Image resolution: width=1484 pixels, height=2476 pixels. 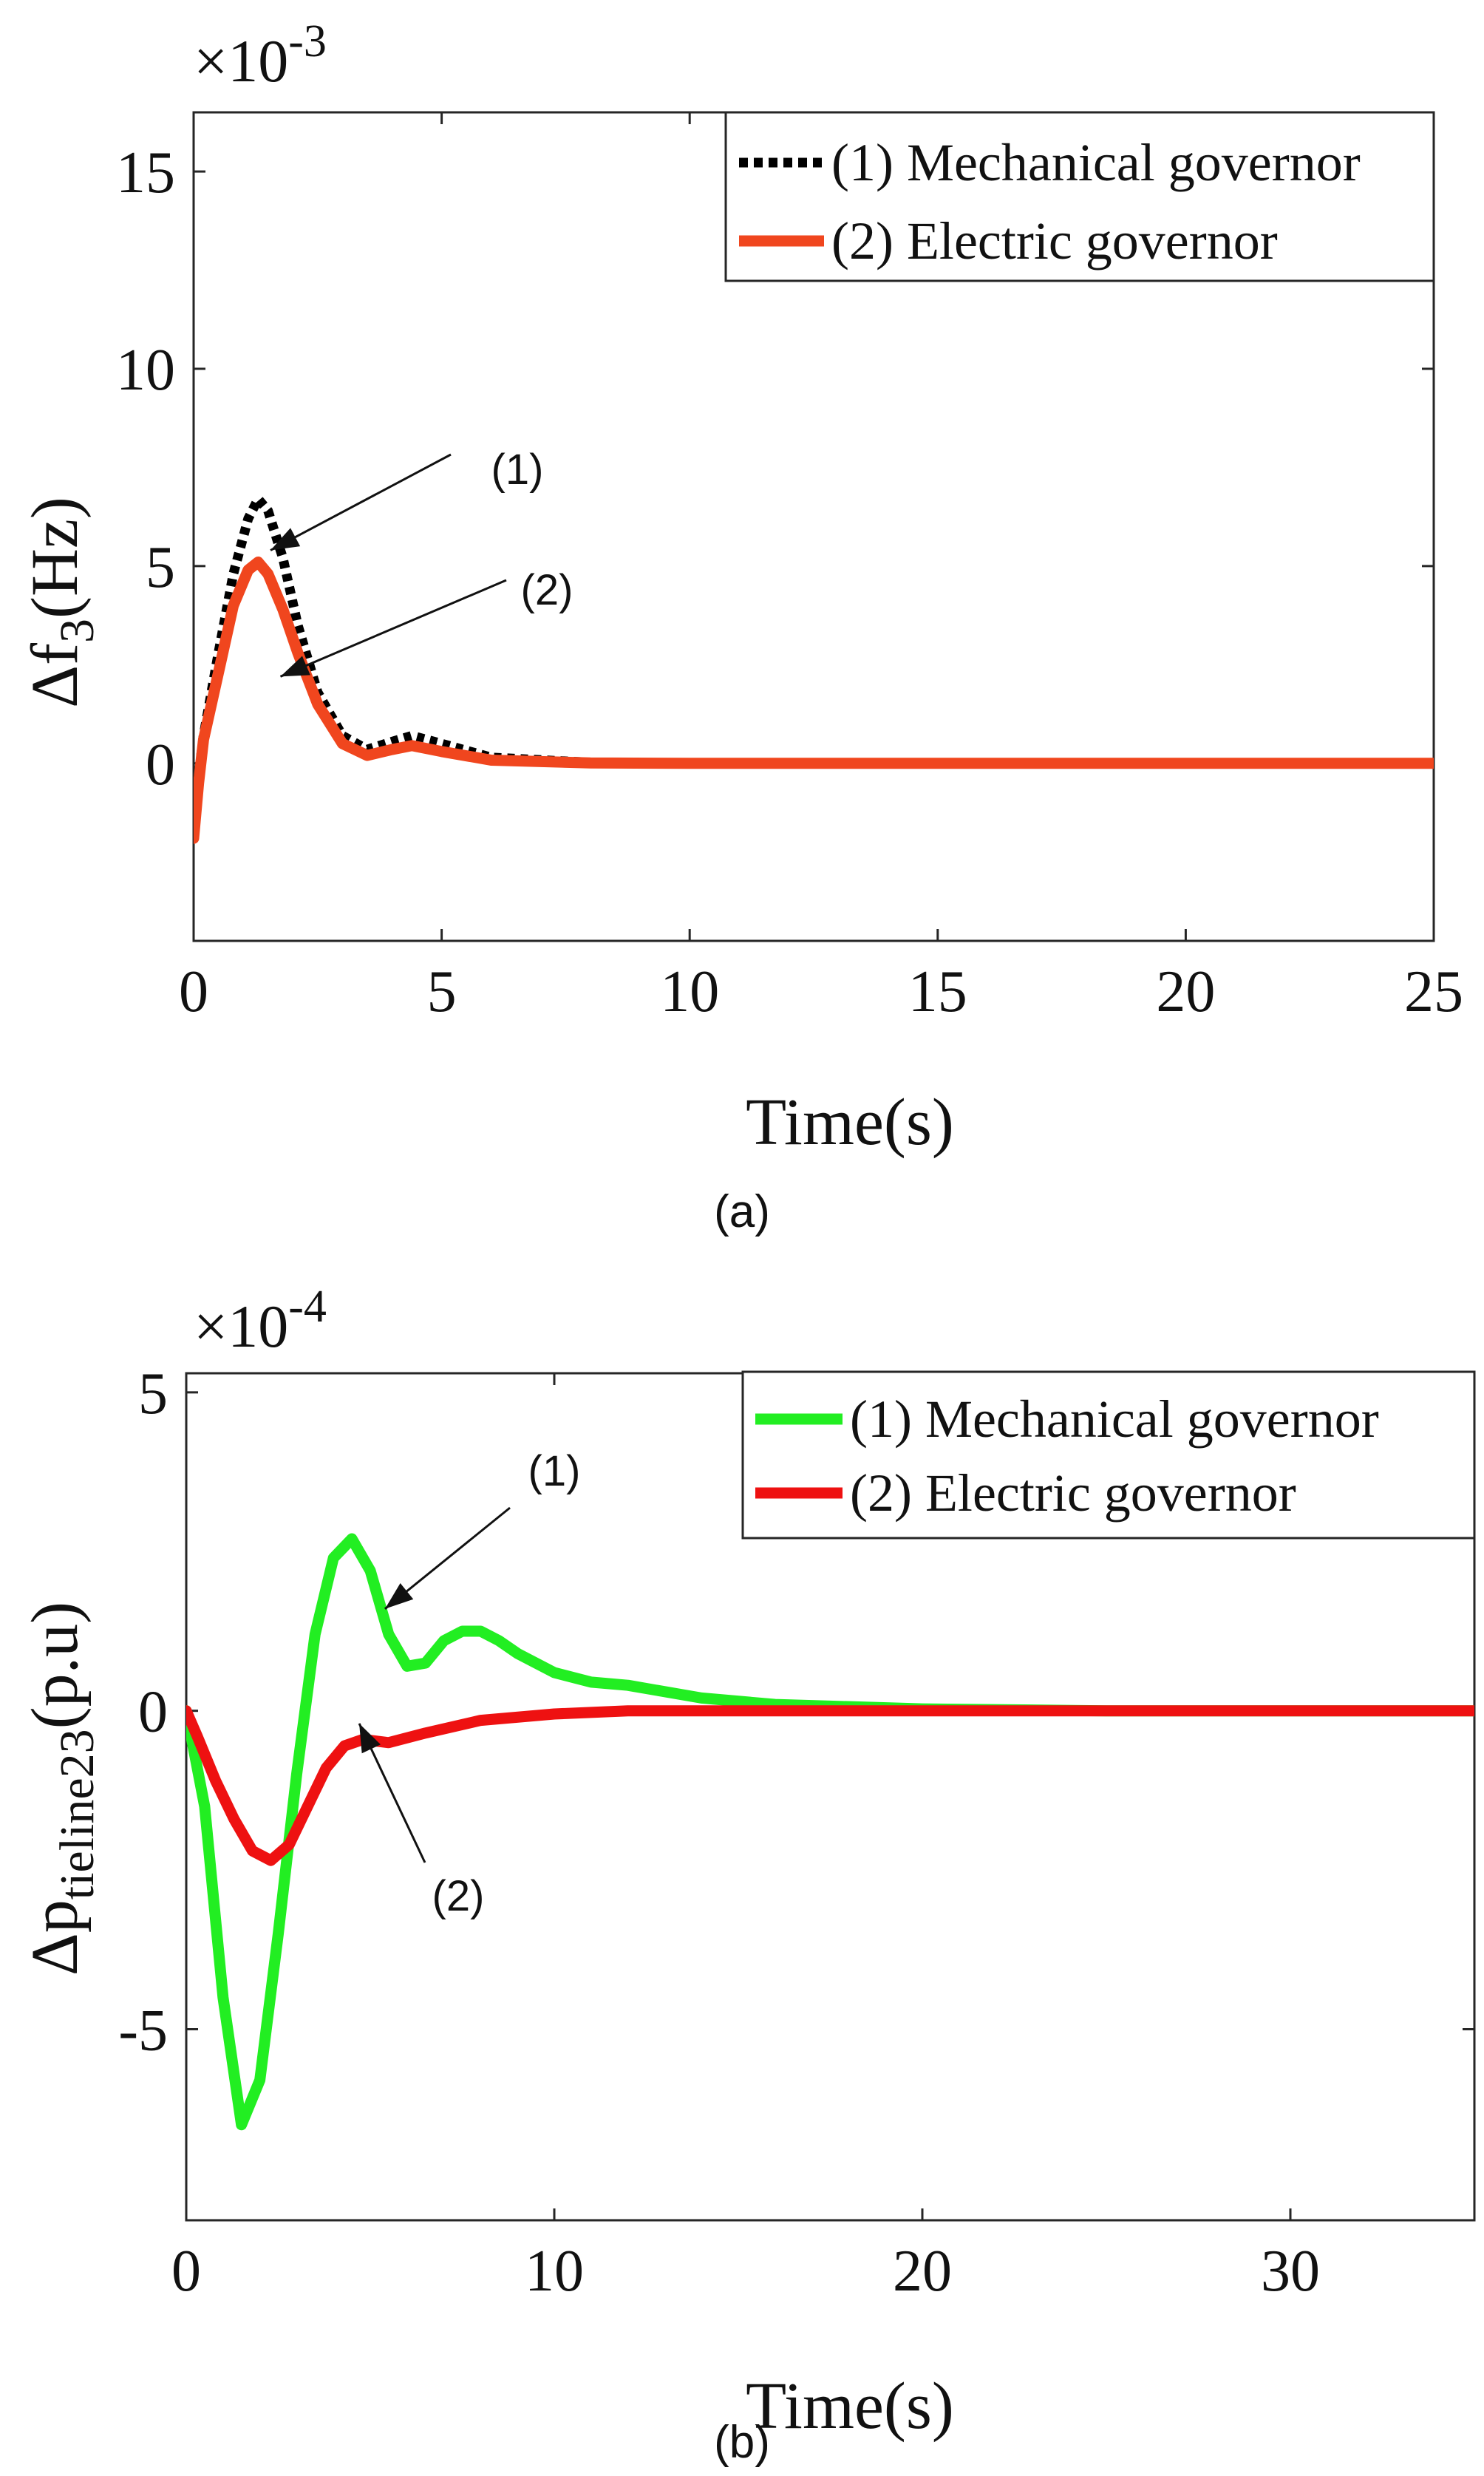 I want to click on x-tick-label: 15, so click(x=938, y=991).